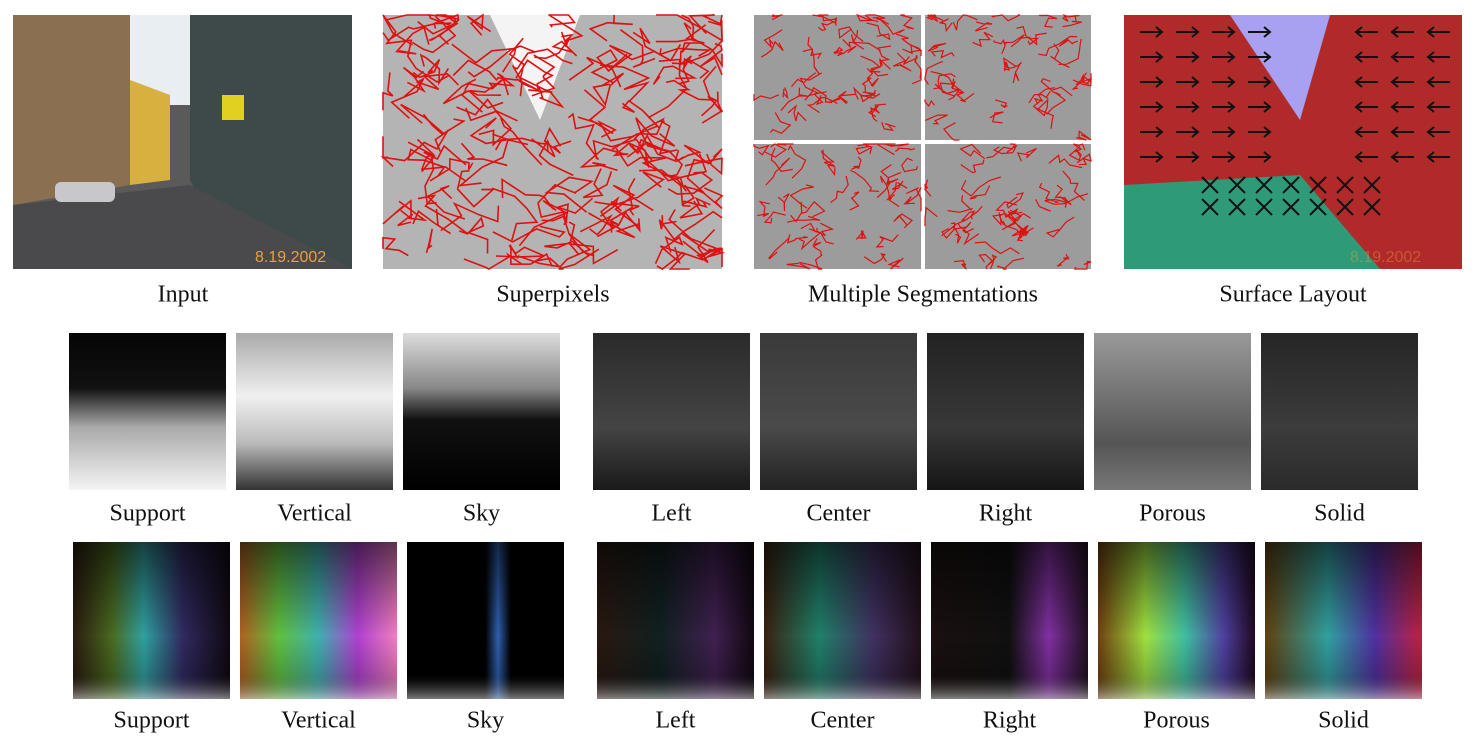  What do you see at coordinates (151, 721) in the screenshot?
I see `map-label: Support` at bounding box center [151, 721].